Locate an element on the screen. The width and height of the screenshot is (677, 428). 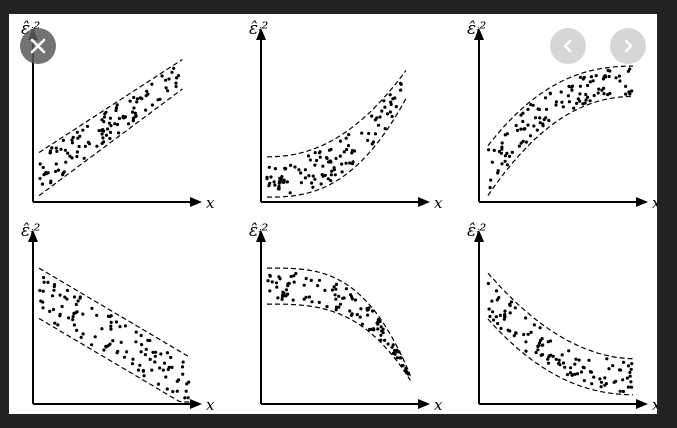
close-button is located at coordinates (38, 46).